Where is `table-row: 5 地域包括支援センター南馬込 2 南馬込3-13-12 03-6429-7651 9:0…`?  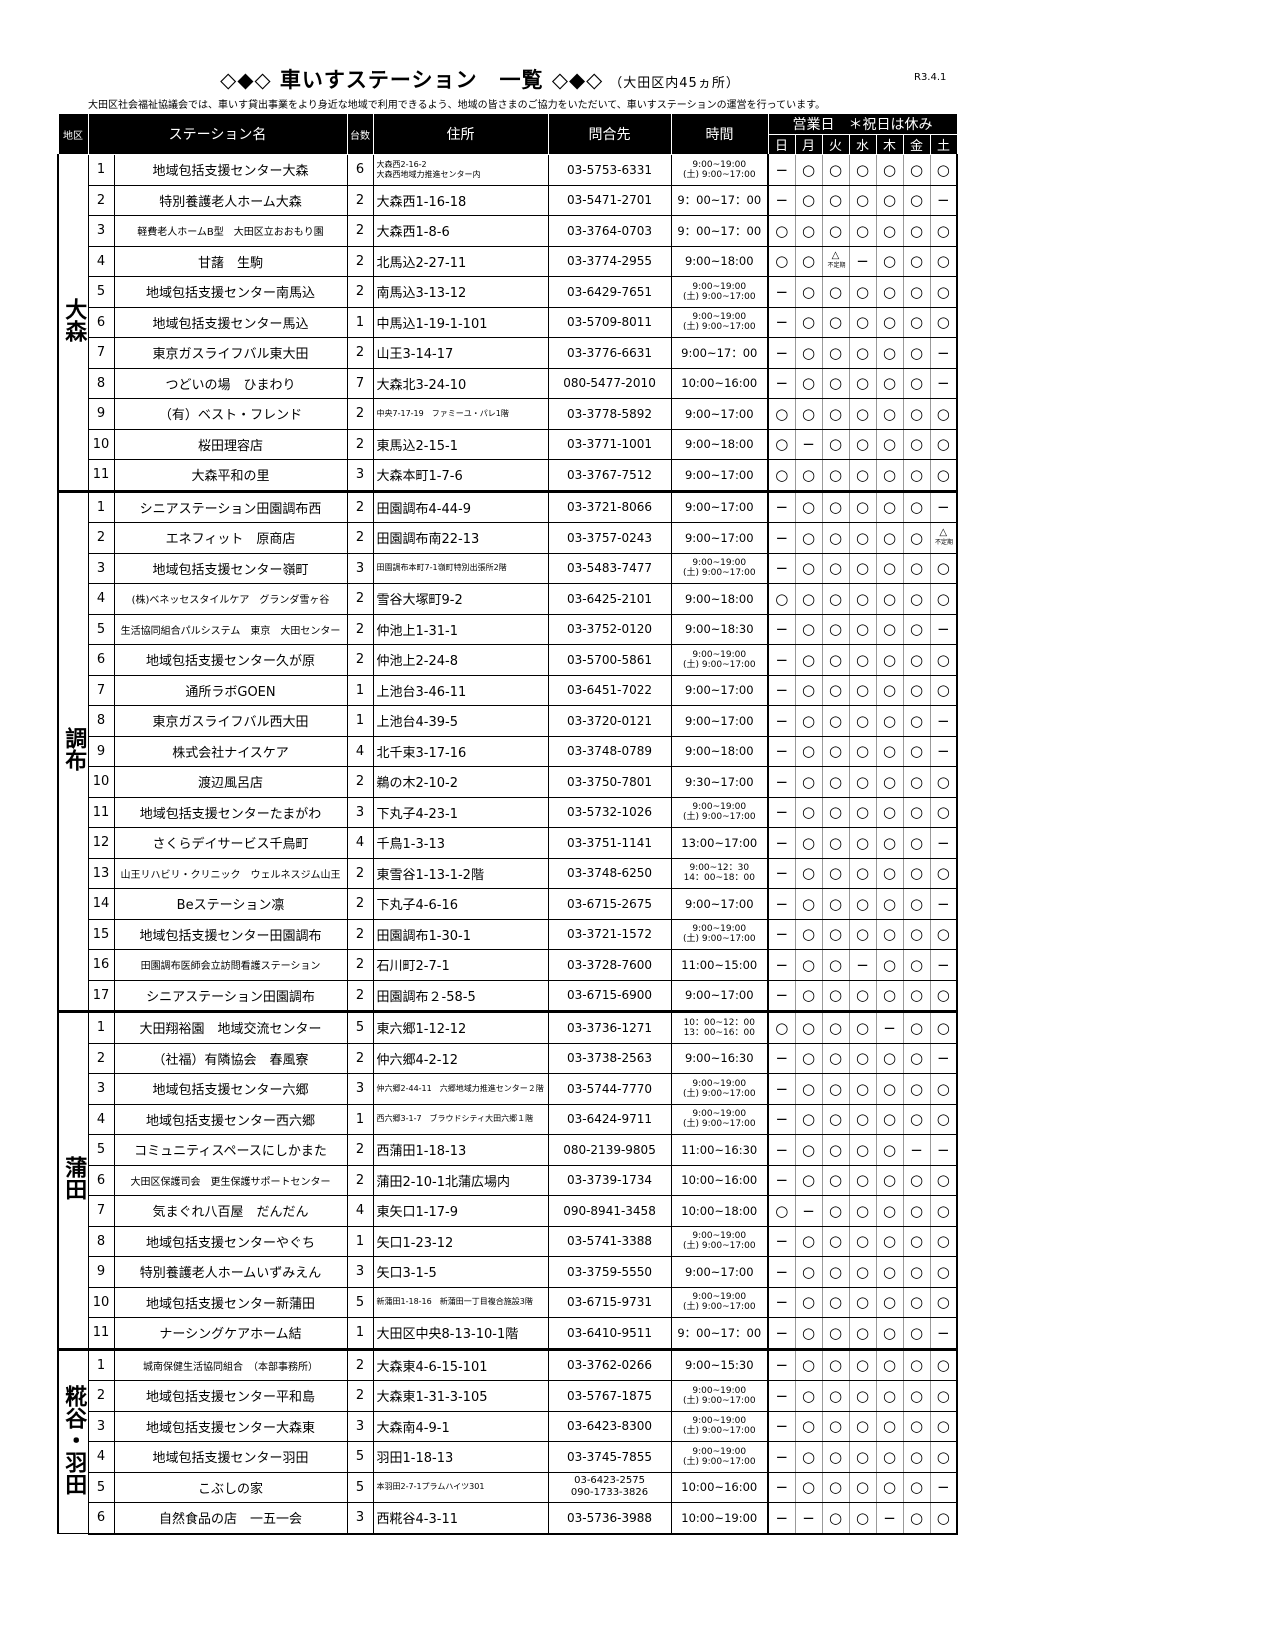 table-row: 5 地域包括支援センター南馬込 2 南馬込3-13-12 03-6429-7651 9:0… is located at coordinates (508, 292).